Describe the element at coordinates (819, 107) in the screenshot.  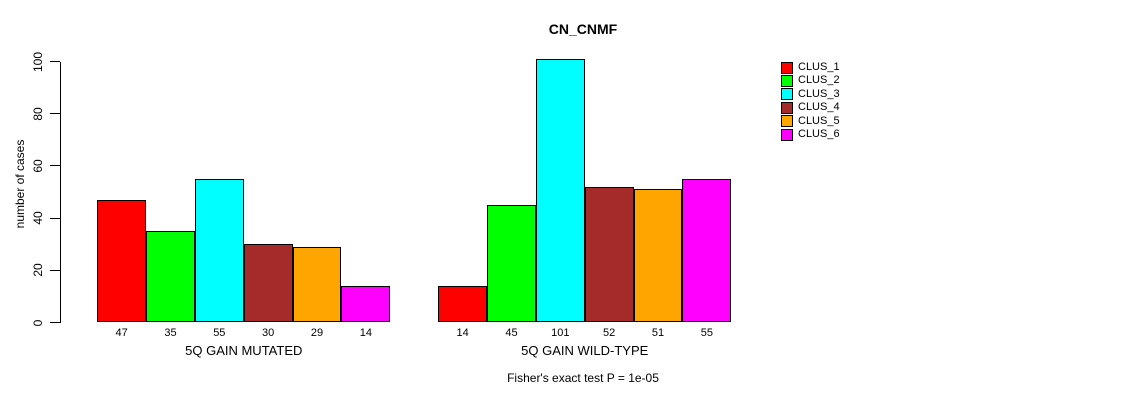
I see `legend-label: CLUS_4` at that location.